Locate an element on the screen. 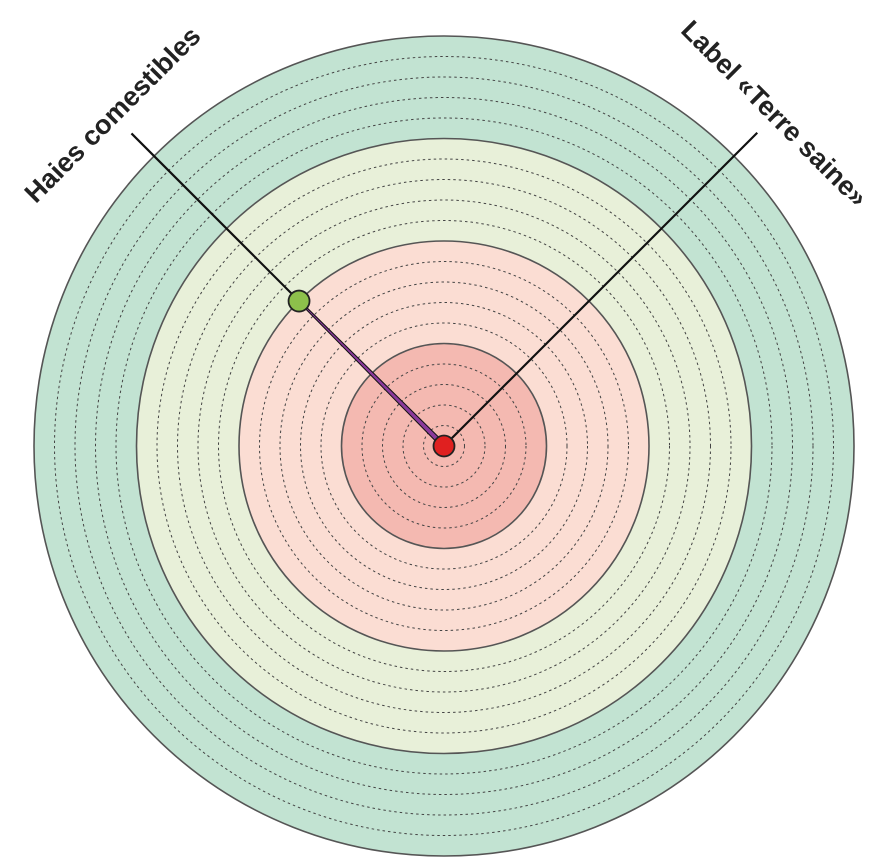 The image size is (884, 863). value-marker-label-terre-saine is located at coordinates (444, 446).